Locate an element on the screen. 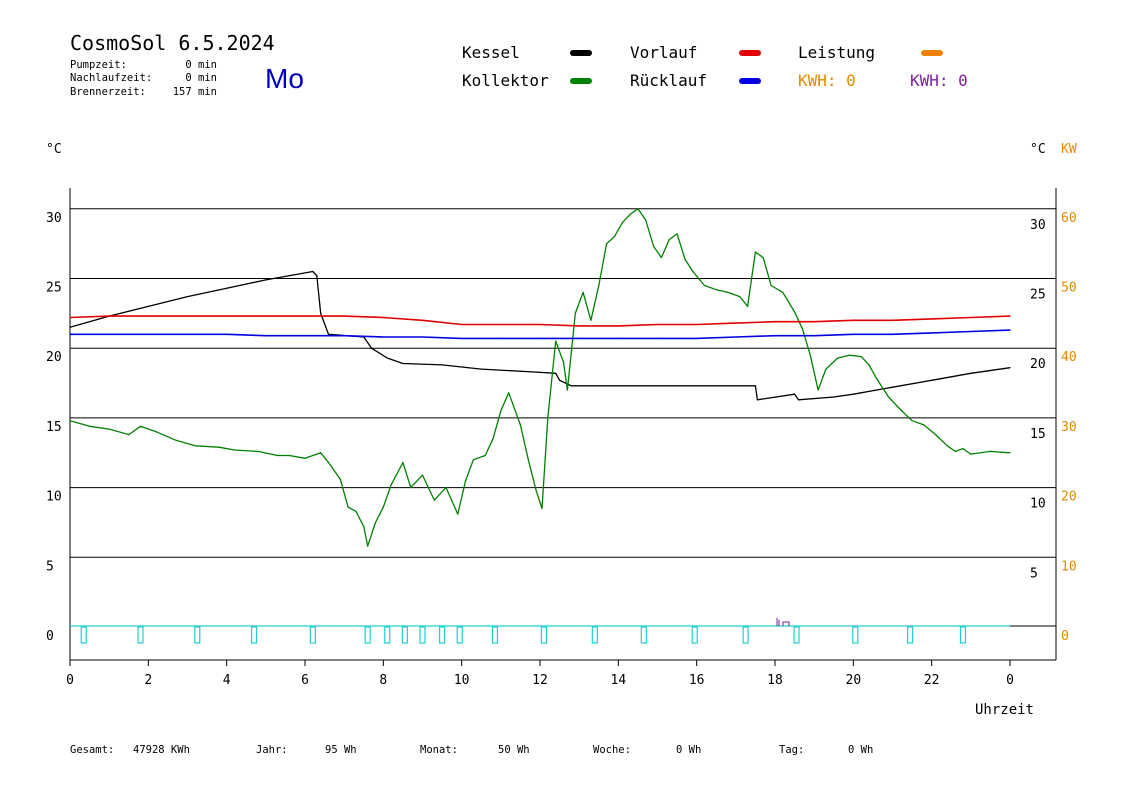  y-tick-left: 15 is located at coordinates (54, 427).